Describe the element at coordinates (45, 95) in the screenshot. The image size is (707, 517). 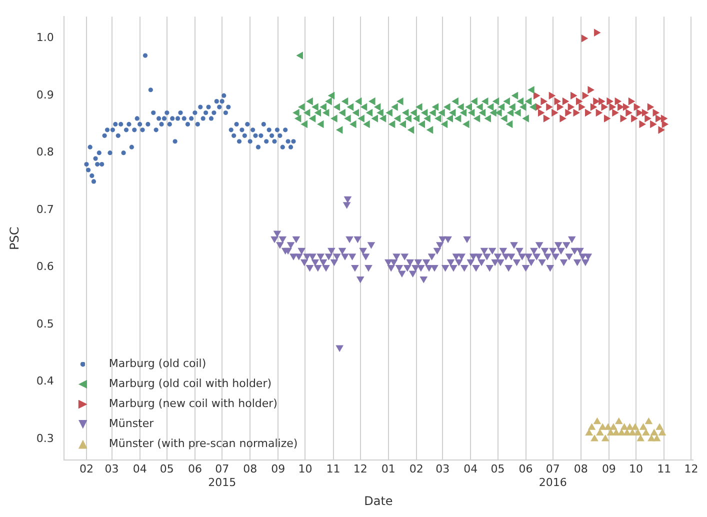
I see `y-tick-label: 0.9` at that location.